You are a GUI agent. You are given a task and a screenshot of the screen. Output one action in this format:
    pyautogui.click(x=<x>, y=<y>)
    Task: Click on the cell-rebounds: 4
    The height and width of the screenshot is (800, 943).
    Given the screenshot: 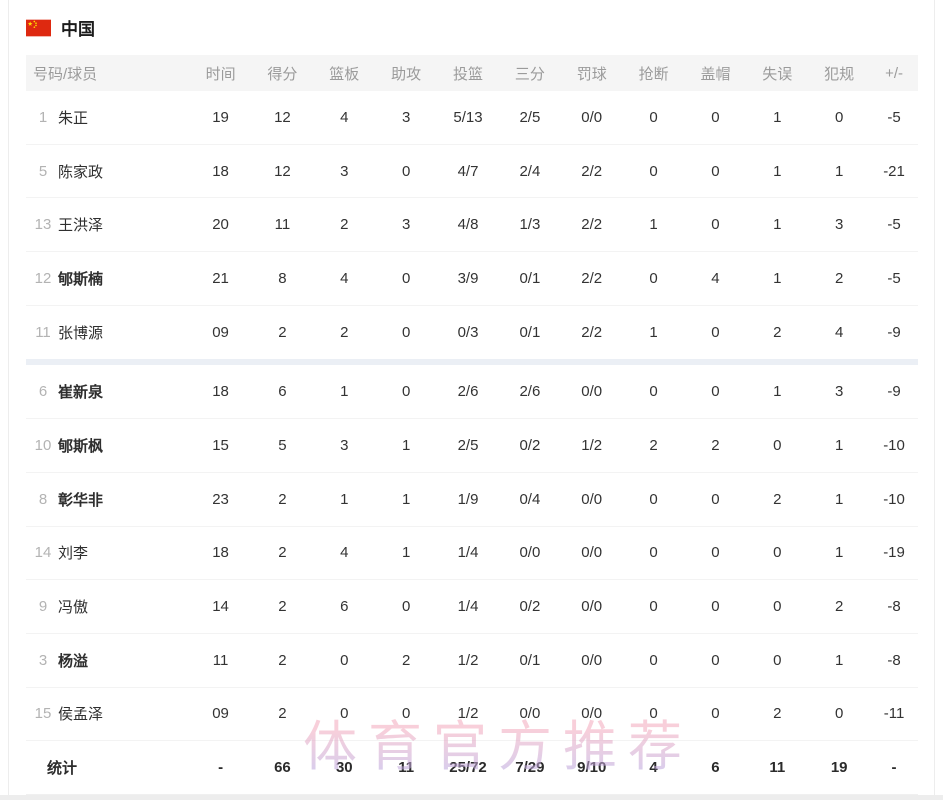 What is the action you would take?
    pyautogui.click(x=344, y=278)
    